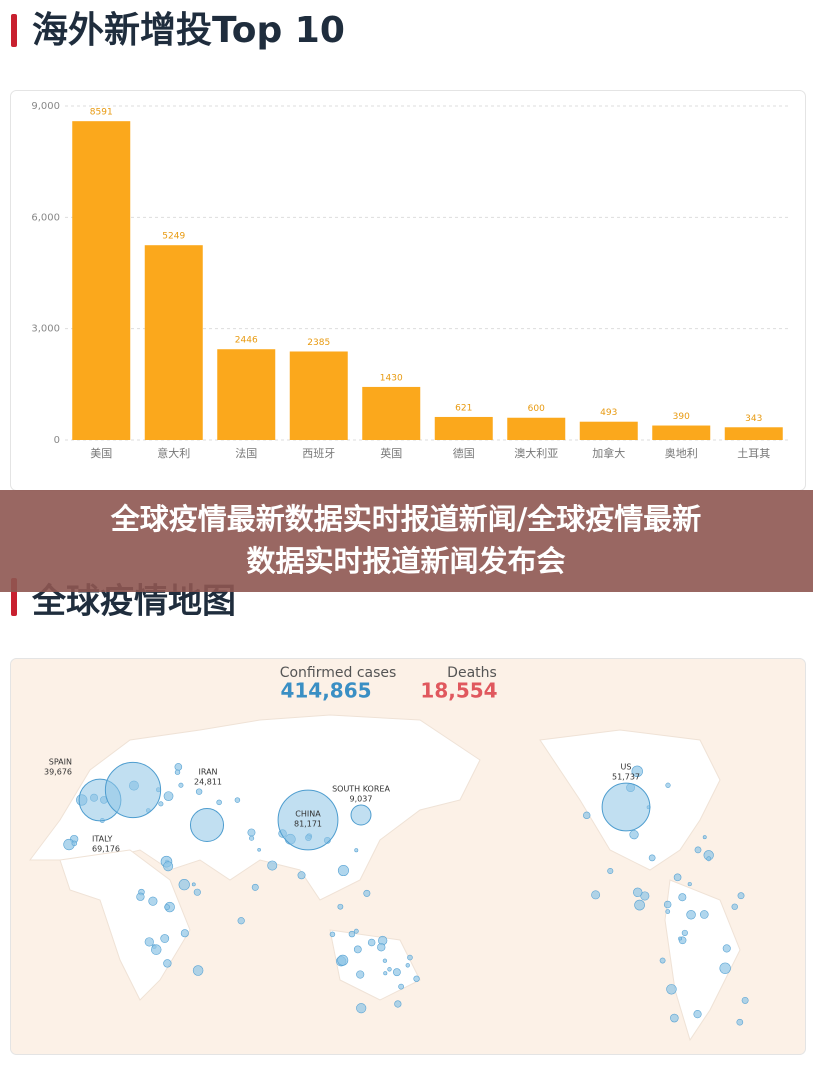  I want to click on y-tick-label: 9,000, so click(45, 106).